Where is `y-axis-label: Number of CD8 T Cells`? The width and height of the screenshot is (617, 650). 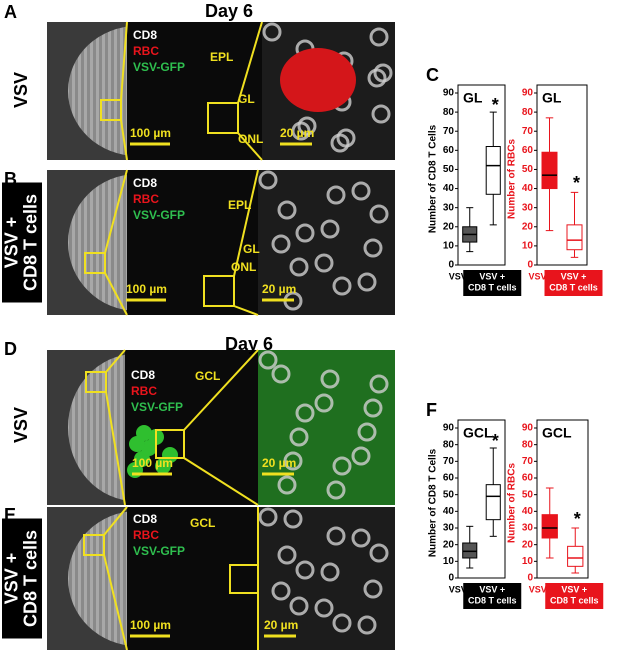
y-axis-label: Number of CD8 T Cells is located at coordinates (433, 502).